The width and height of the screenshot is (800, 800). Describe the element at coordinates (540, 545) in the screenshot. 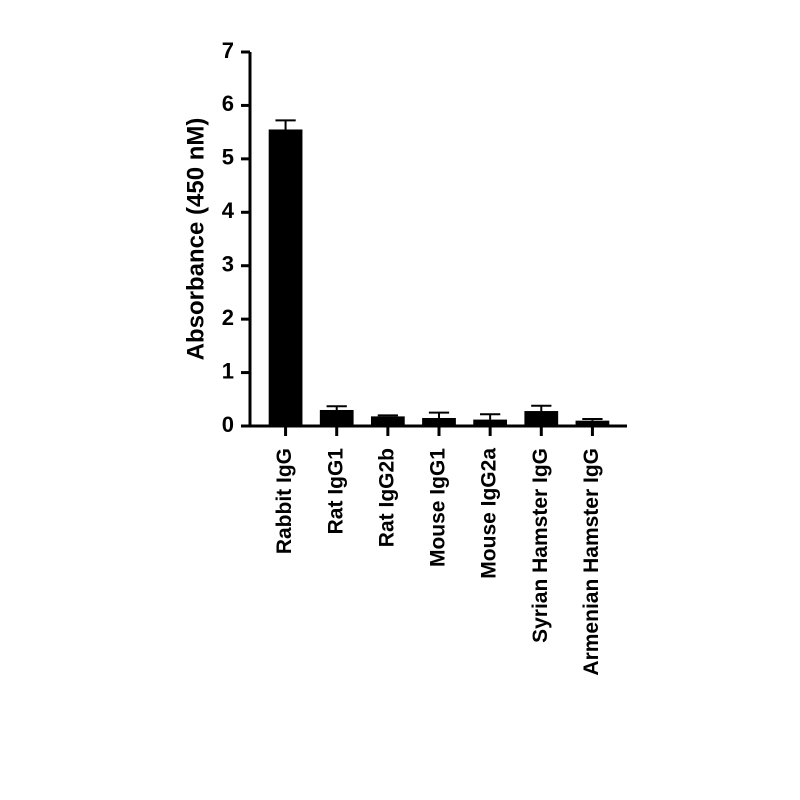

I see `x-tick-label: Syrian Hamster IgG` at that location.